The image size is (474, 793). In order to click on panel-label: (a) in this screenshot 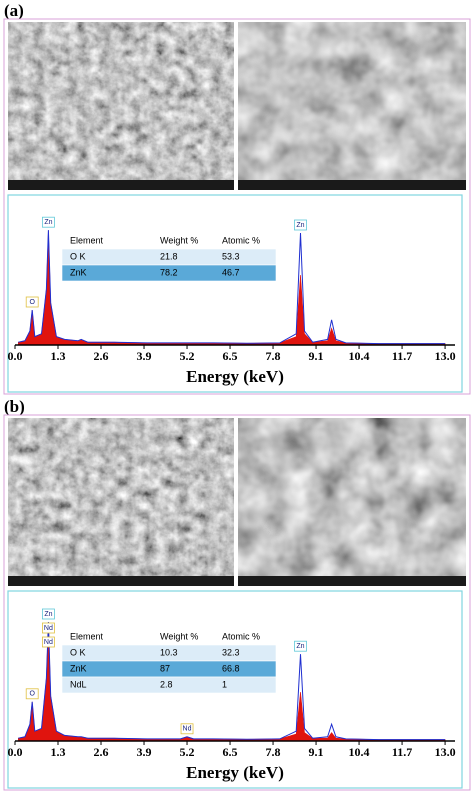, I will do `click(14, 10)`.